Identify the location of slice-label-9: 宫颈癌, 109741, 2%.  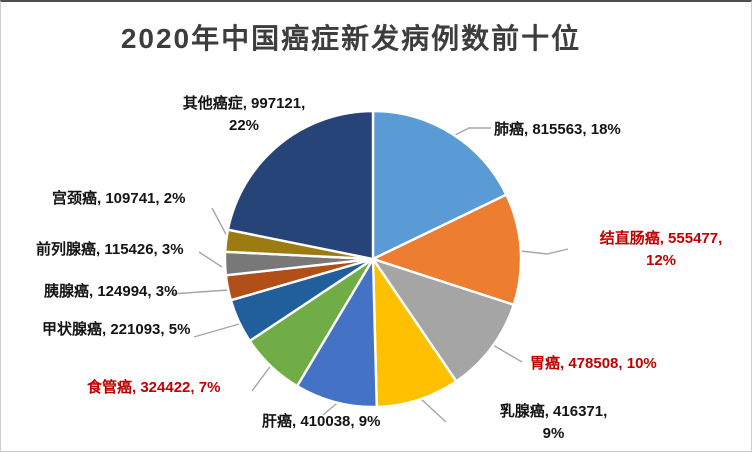
(119, 198).